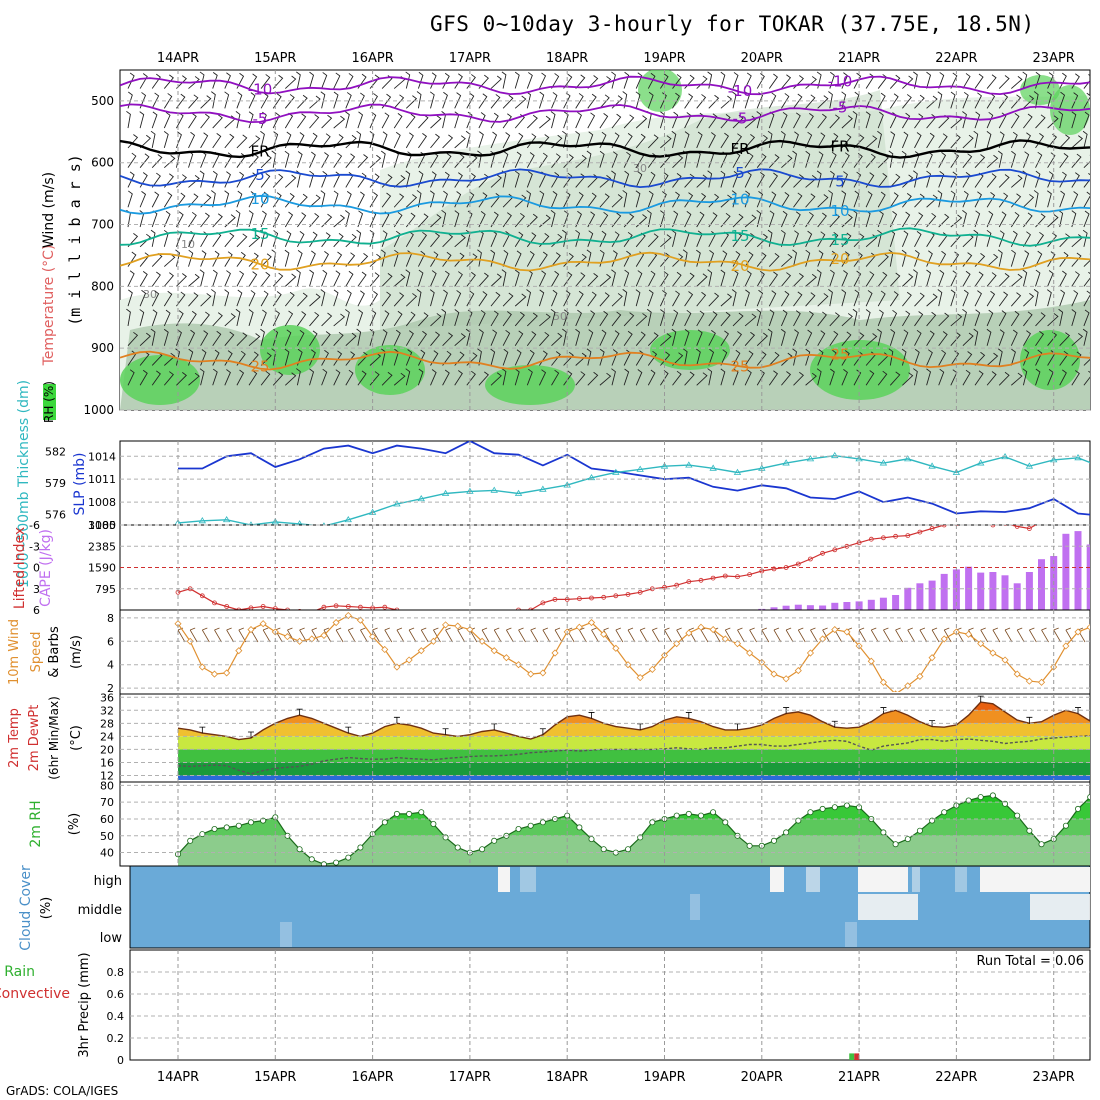  Describe the element at coordinates (26, 908) in the screenshot. I see `cloud-label: Cloud Cover` at that location.